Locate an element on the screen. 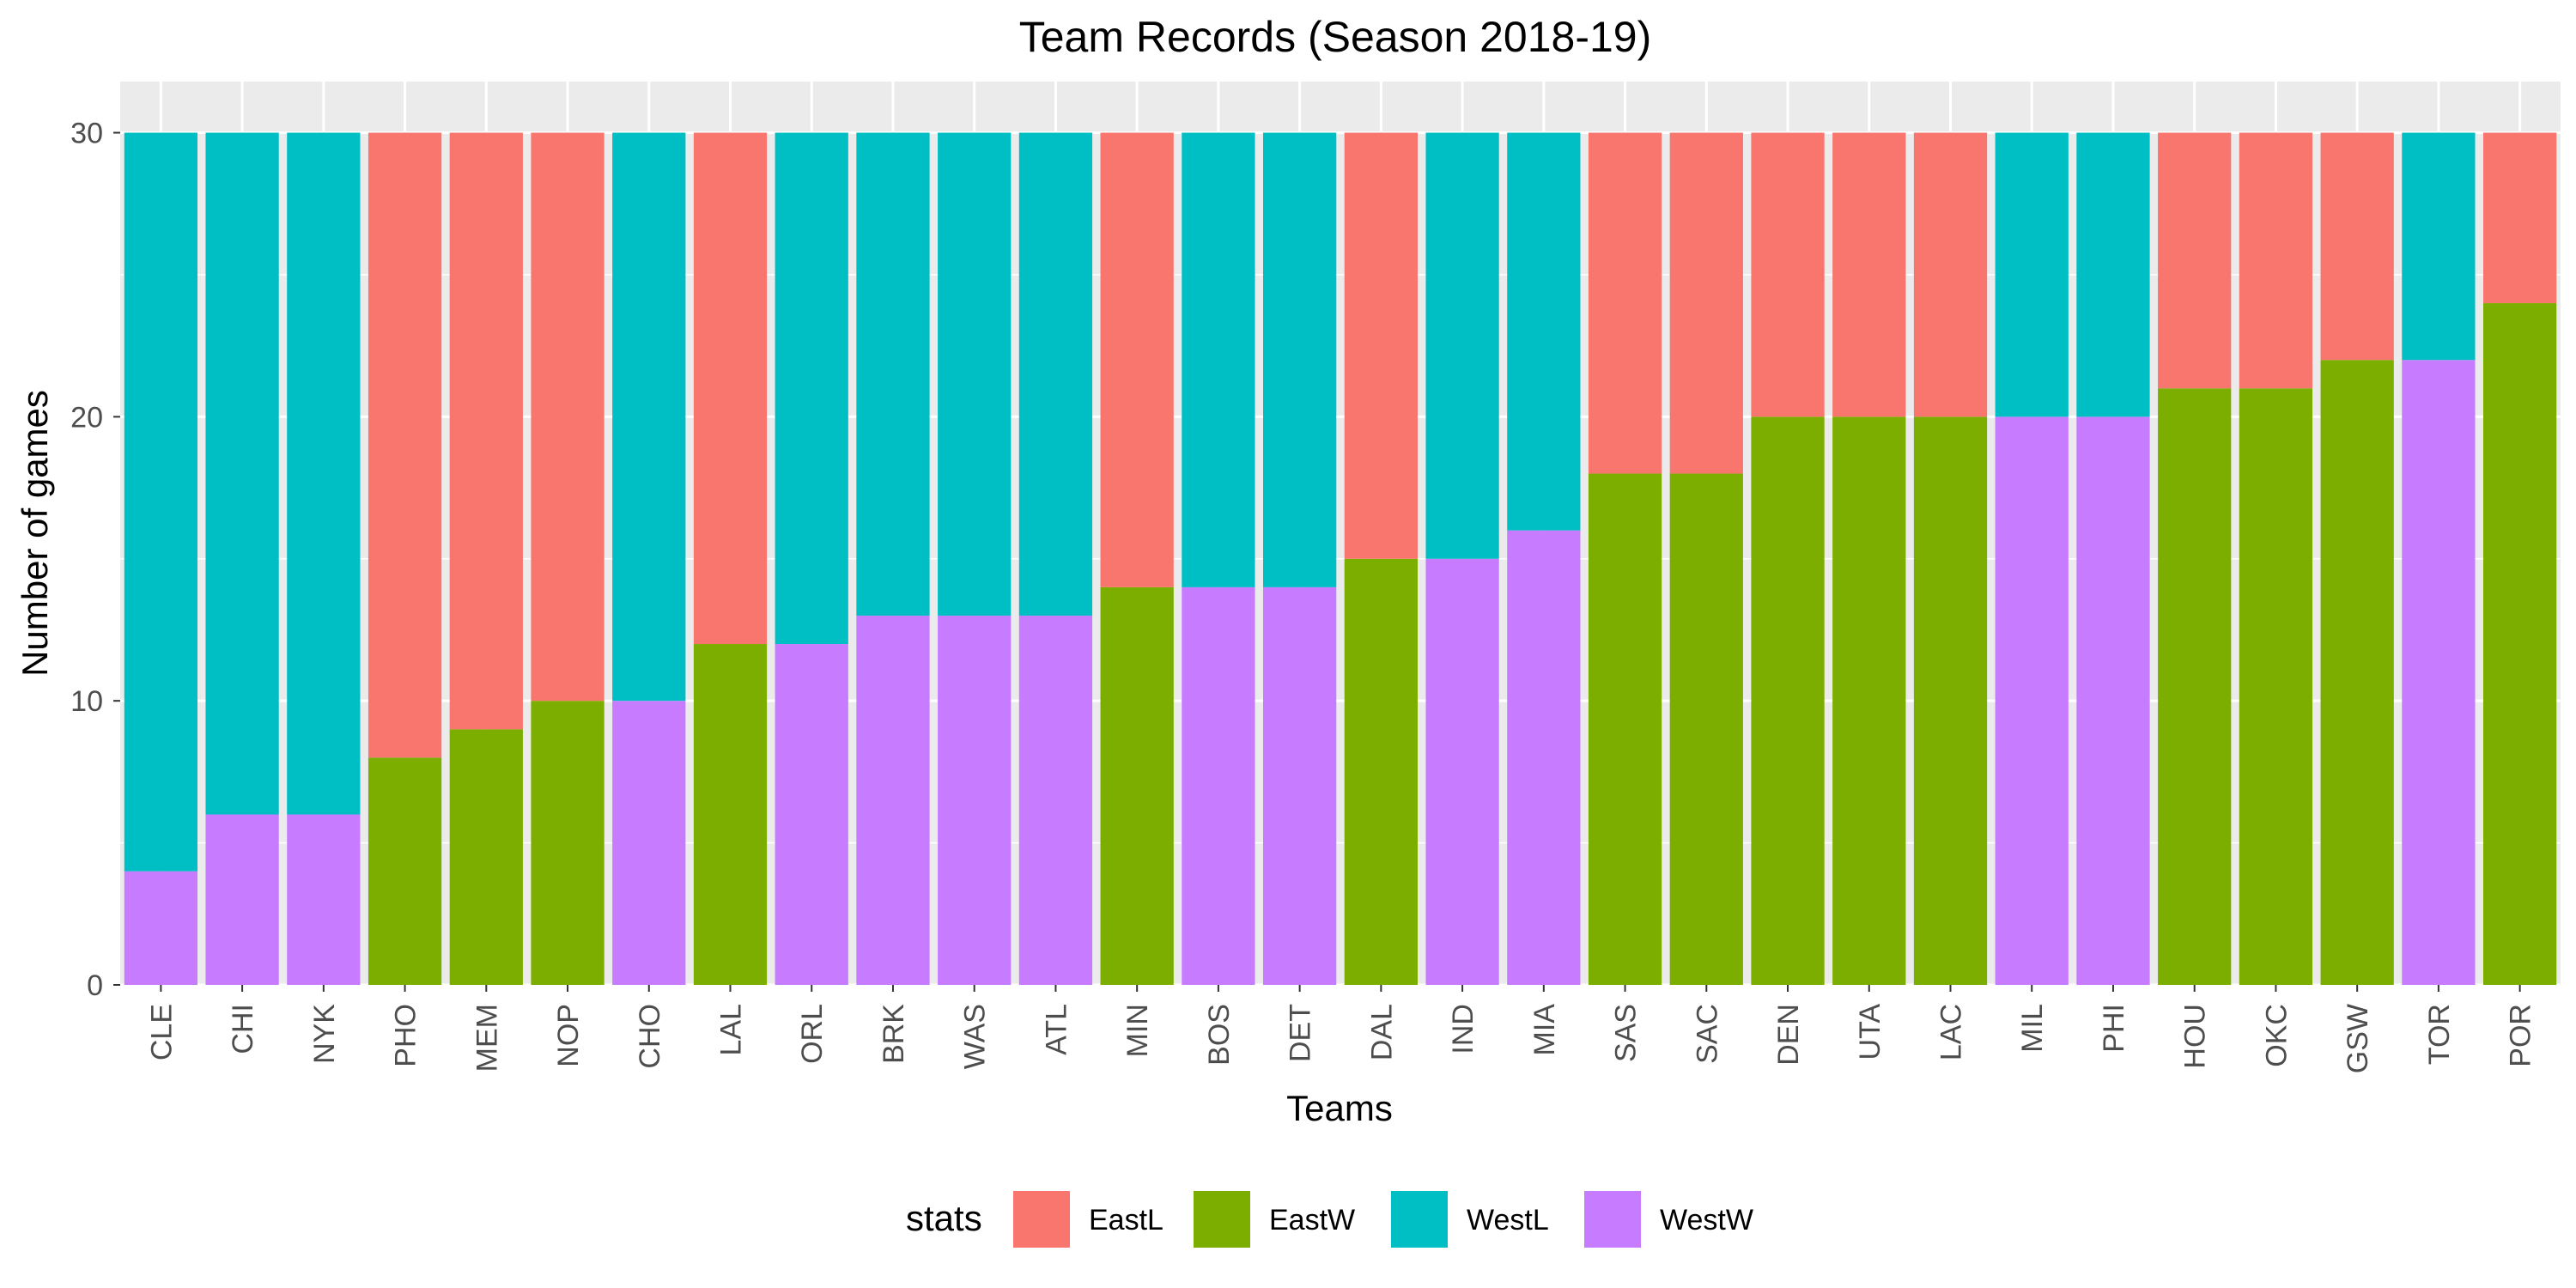  bar-mil-westl is located at coordinates (2032, 274).